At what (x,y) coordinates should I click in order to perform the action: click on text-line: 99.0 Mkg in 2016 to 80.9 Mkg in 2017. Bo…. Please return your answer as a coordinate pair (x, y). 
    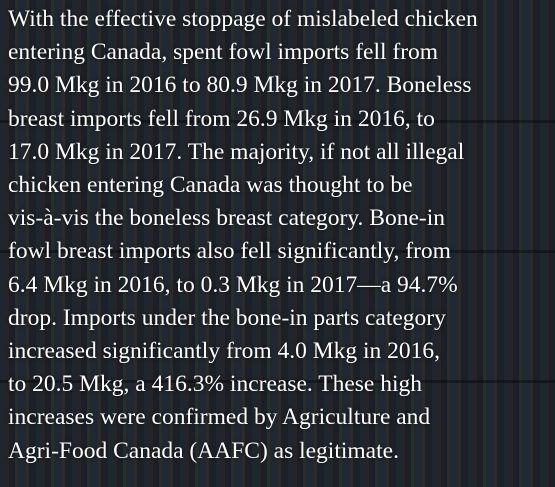
    Looking at the image, I should click on (240, 85).